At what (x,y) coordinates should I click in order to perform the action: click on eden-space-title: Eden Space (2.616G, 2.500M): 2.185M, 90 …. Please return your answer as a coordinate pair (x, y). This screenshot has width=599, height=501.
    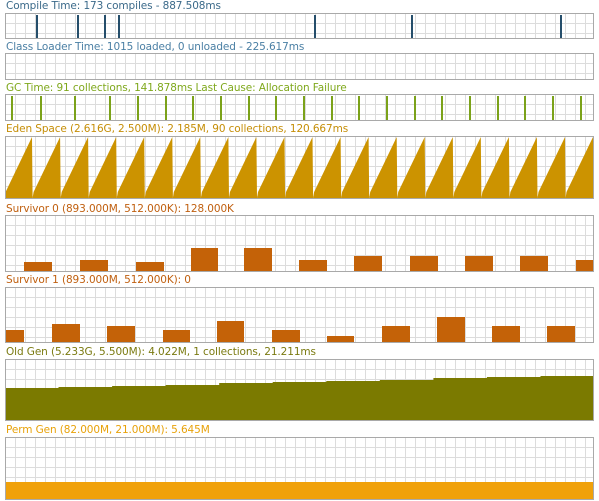
    Looking at the image, I should click on (177, 129).